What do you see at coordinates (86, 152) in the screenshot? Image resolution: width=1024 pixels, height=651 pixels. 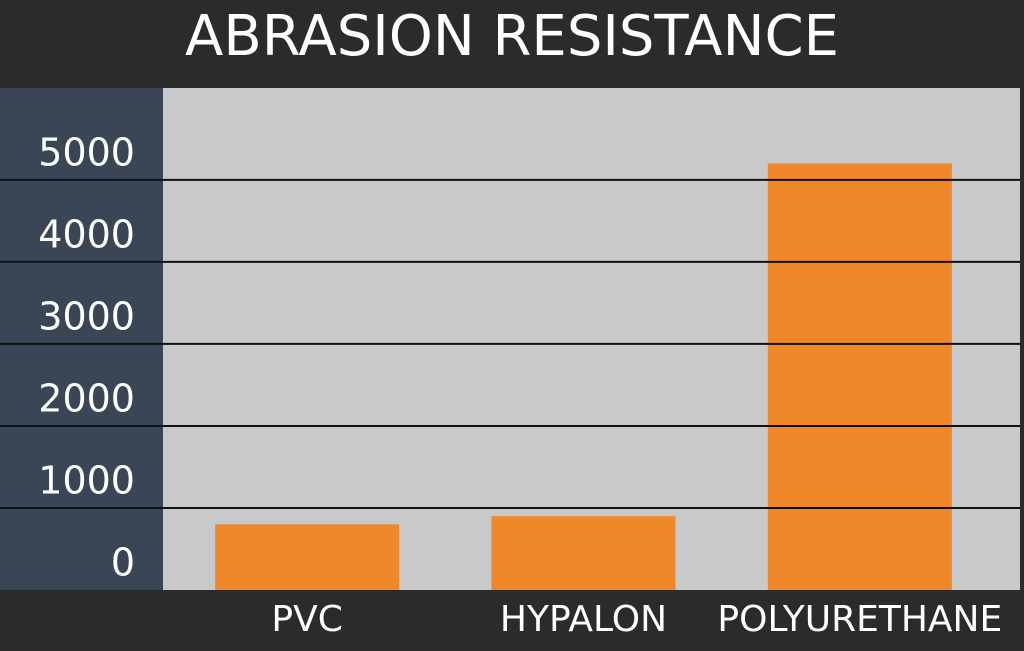 I see `y-tick-label: 5000` at bounding box center [86, 152].